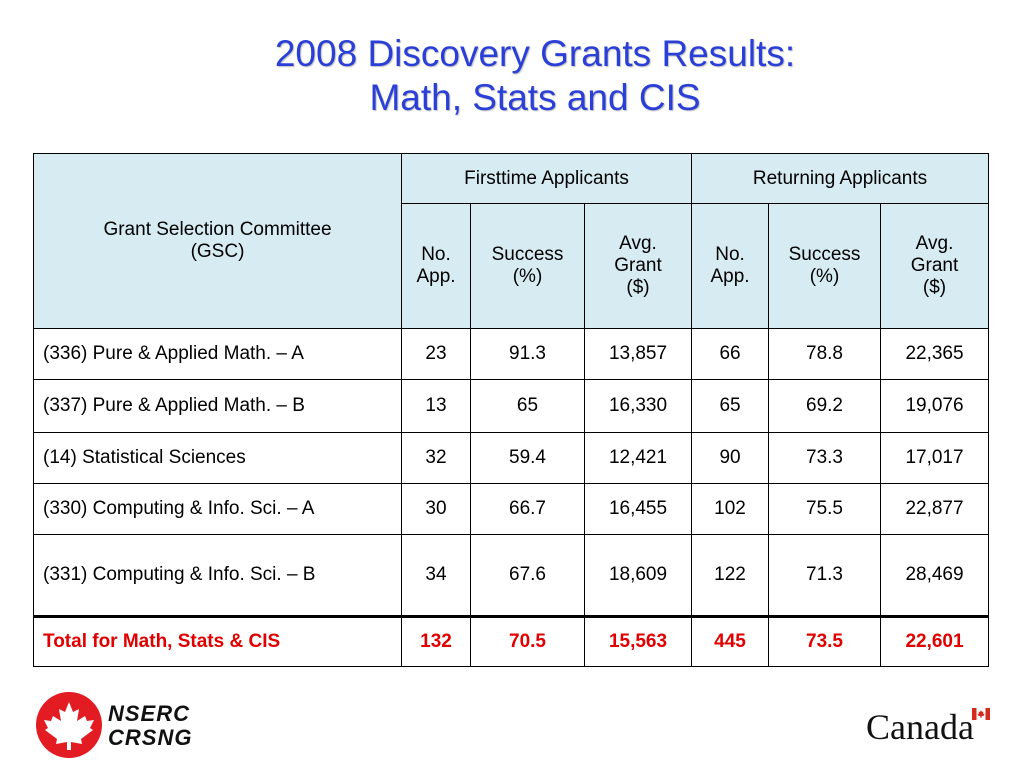  I want to click on committee-cell: (336) Pure & Applied Math. – A, so click(217, 354).